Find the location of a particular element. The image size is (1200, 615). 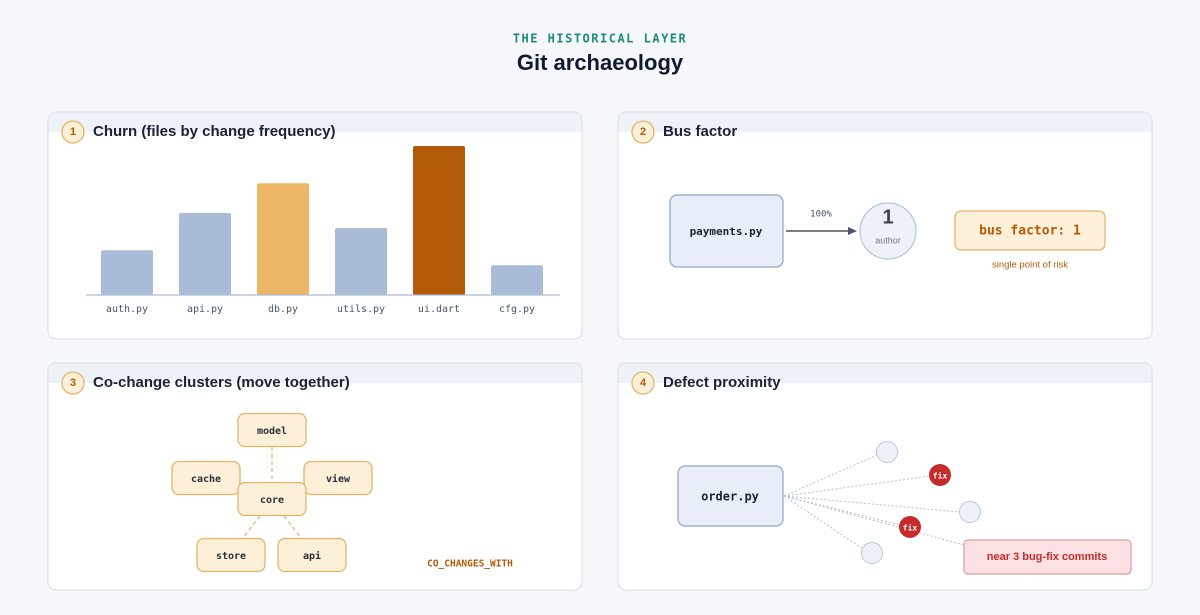

node: store is located at coordinates (231, 555).